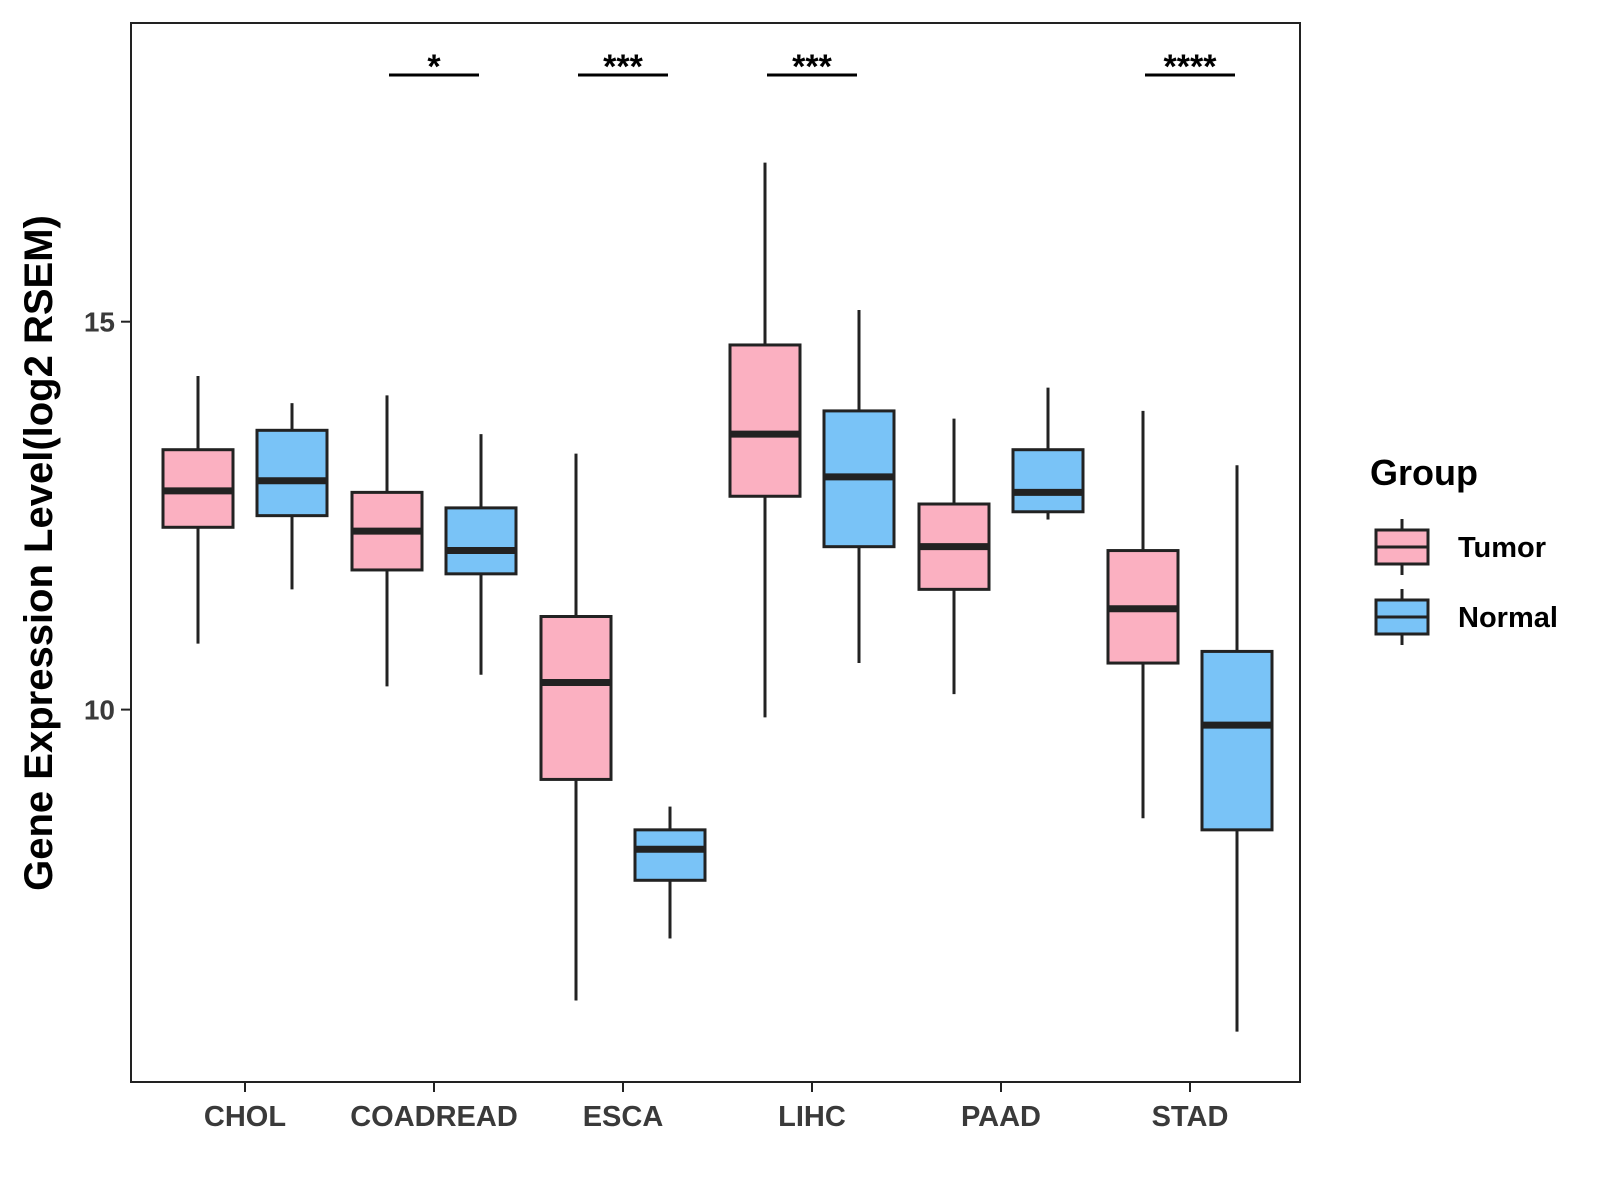 This screenshot has width=1600, height=1200. I want to click on box-normal-paad, so click(1048, 453).